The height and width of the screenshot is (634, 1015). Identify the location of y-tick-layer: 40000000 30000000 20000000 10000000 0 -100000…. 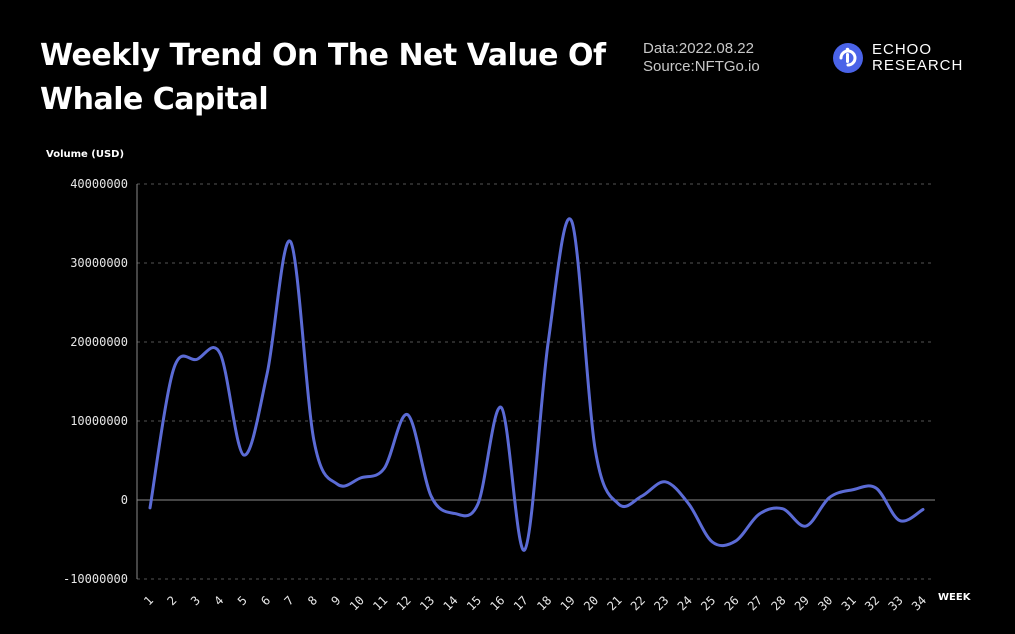
(95, 381).